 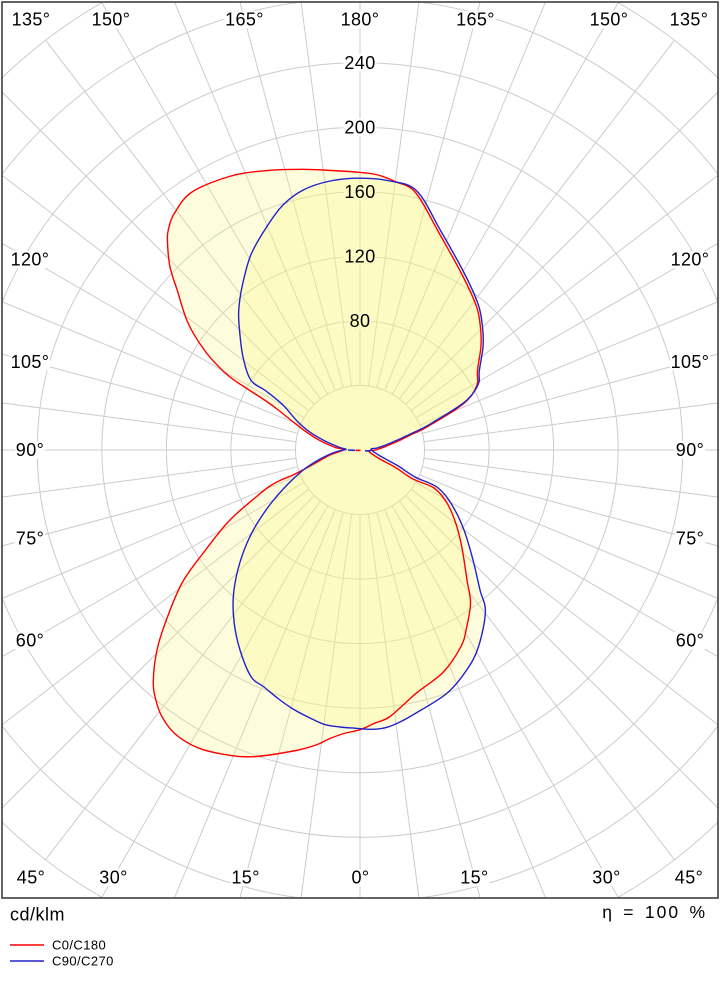 I want to click on svg-text: 160, so click(x=359, y=192).